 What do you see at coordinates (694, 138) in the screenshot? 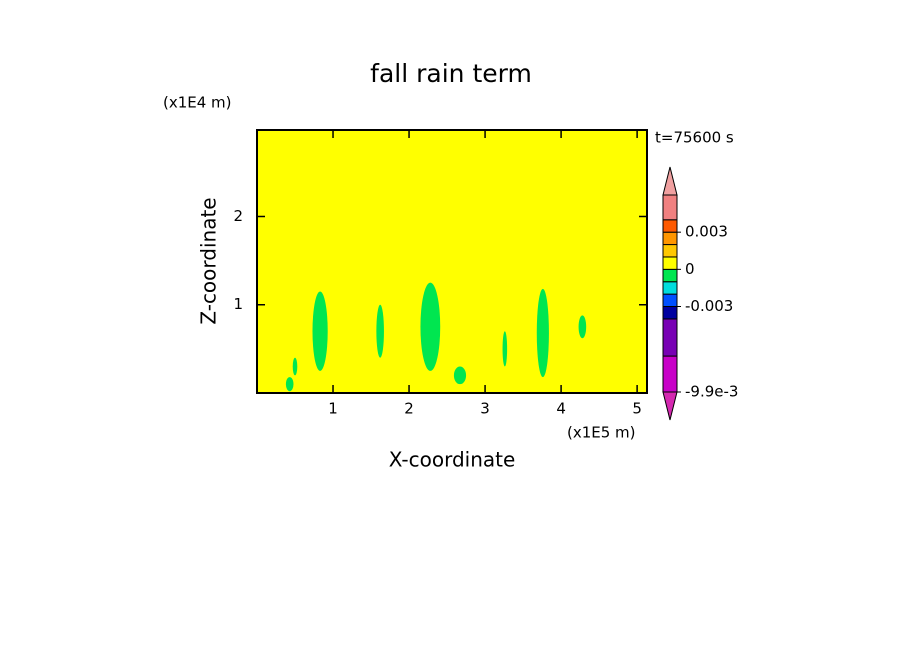
I see `time-label: t=75600 s` at bounding box center [694, 138].